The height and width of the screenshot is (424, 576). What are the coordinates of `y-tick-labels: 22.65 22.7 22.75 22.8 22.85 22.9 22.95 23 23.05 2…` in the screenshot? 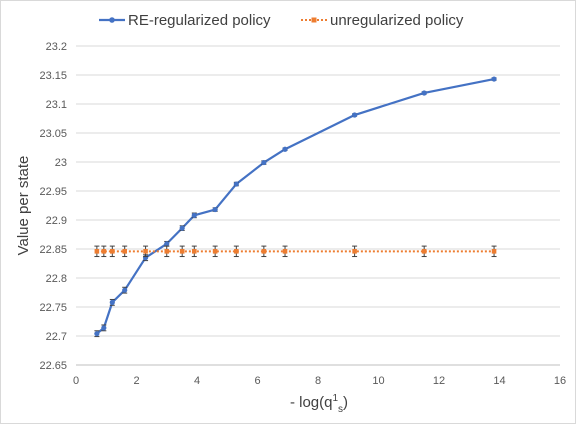 It's located at (53, 206).